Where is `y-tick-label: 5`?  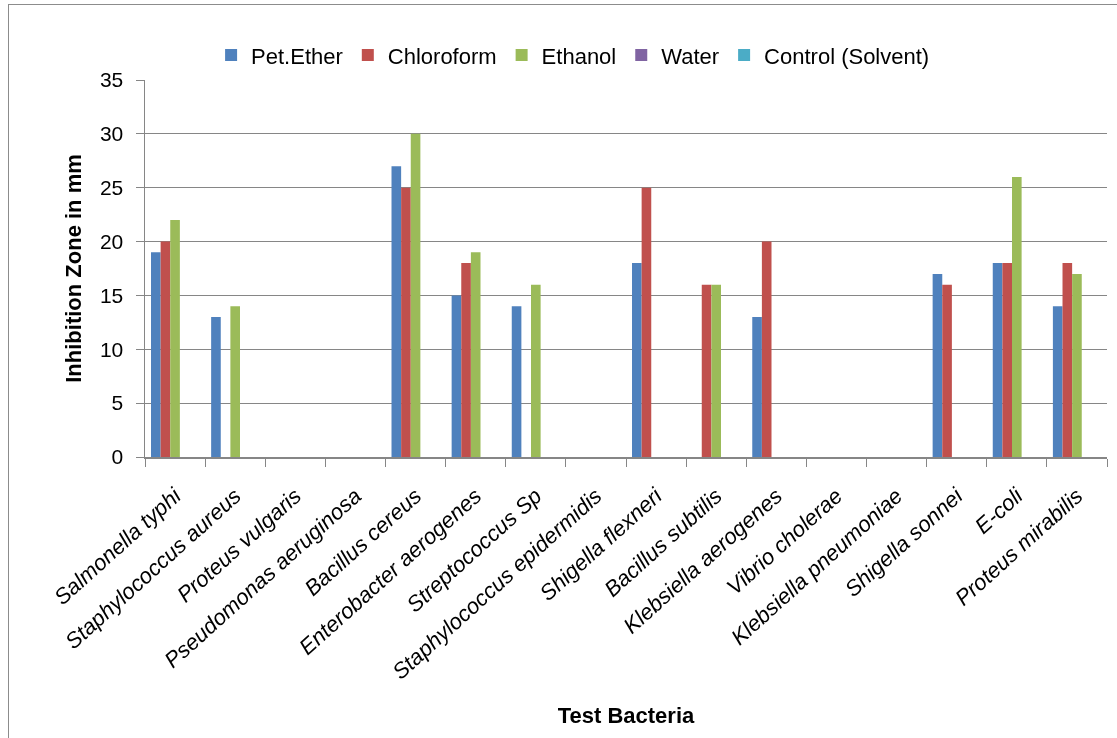
y-tick-label: 5 is located at coordinates (117, 403).